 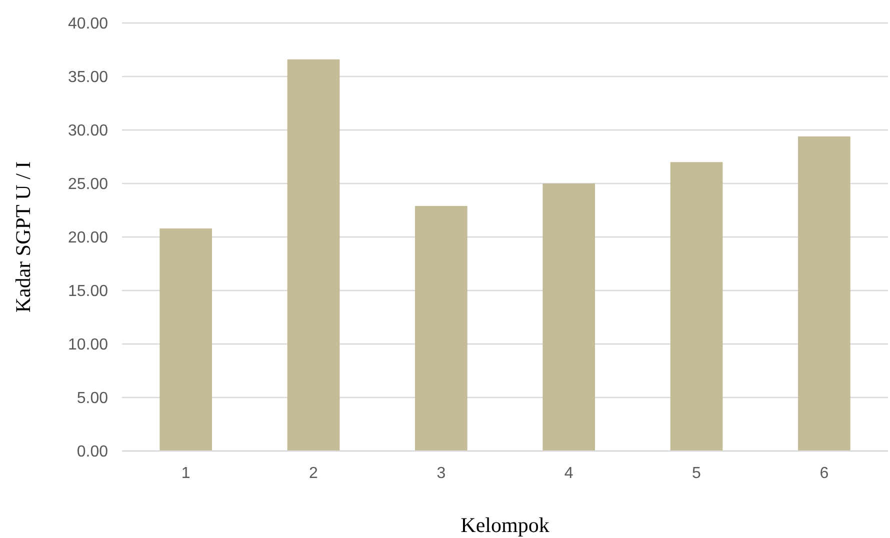 I want to click on y-tick-label: 40.00, so click(x=88, y=24).